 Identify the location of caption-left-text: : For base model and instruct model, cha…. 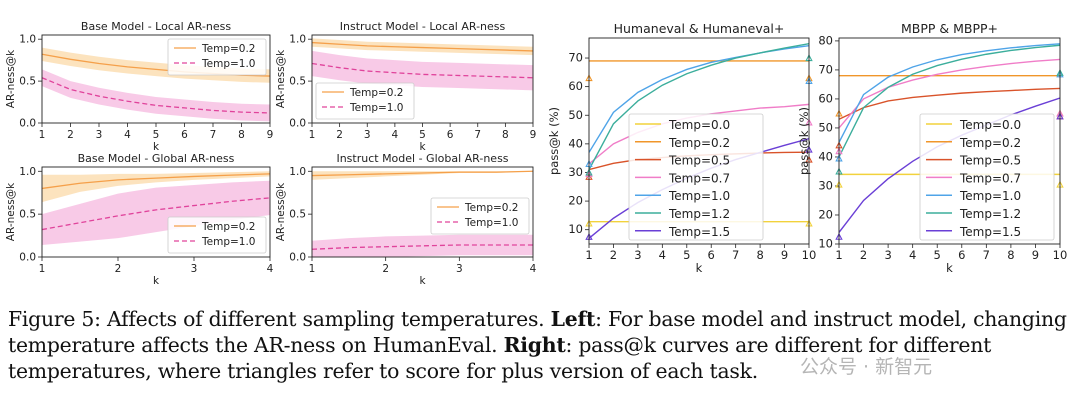
(537, 332).